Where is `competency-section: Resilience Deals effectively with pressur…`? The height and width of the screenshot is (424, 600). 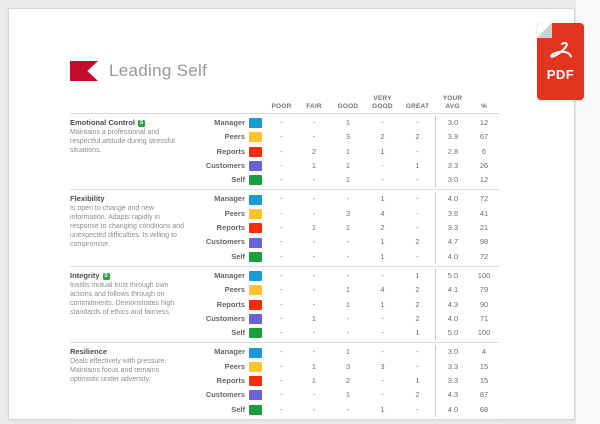 competency-section: Resilience Deals effectively with pressur… is located at coordinates (284, 381).